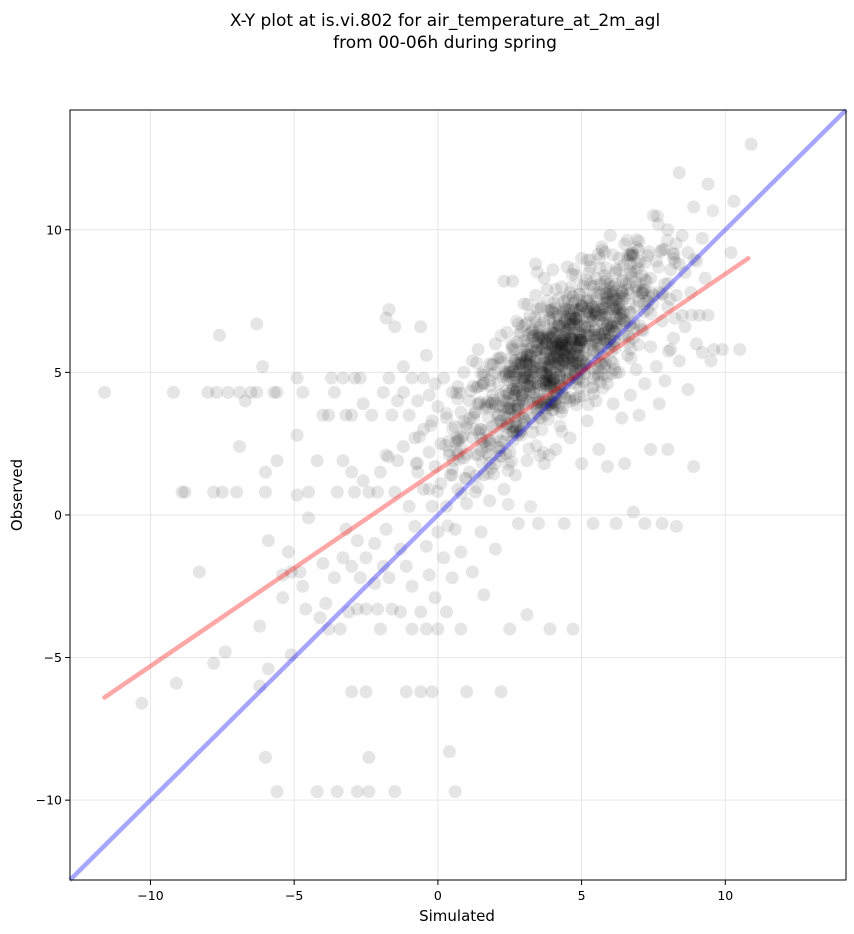 The width and height of the screenshot is (854, 934). What do you see at coordinates (294, 895) in the screenshot?
I see `x-tick-label: −5` at bounding box center [294, 895].